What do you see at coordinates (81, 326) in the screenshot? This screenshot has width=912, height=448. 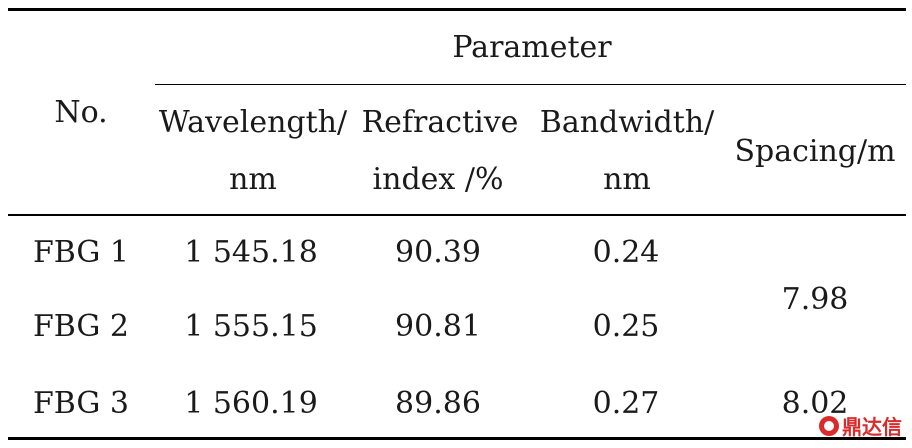 I see `row-2-no: FBG 2` at bounding box center [81, 326].